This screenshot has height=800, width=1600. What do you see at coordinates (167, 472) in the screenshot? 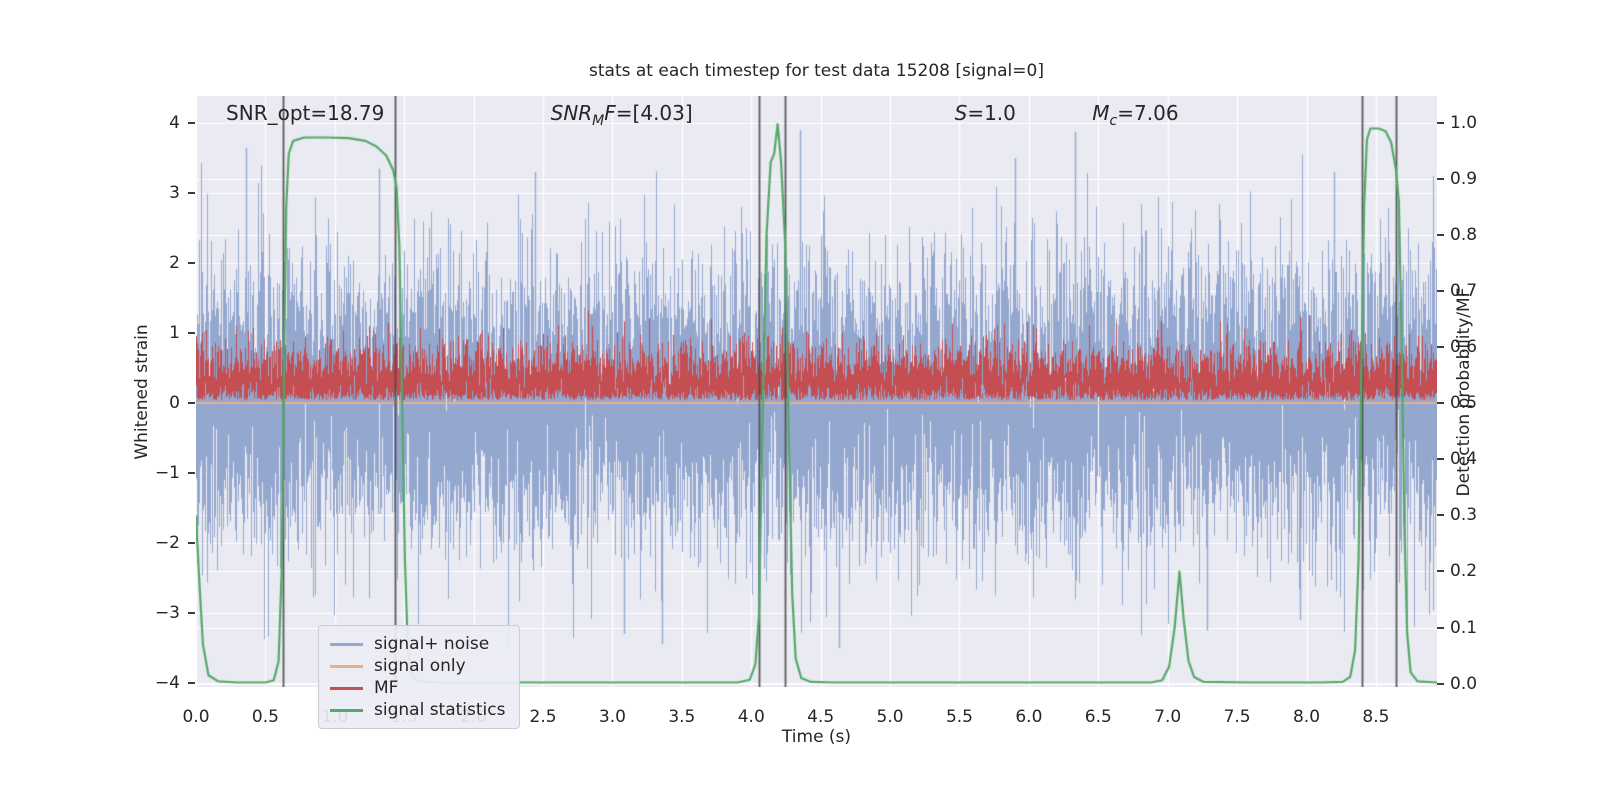
I see `y-left-tick-label: −1` at bounding box center [167, 472].